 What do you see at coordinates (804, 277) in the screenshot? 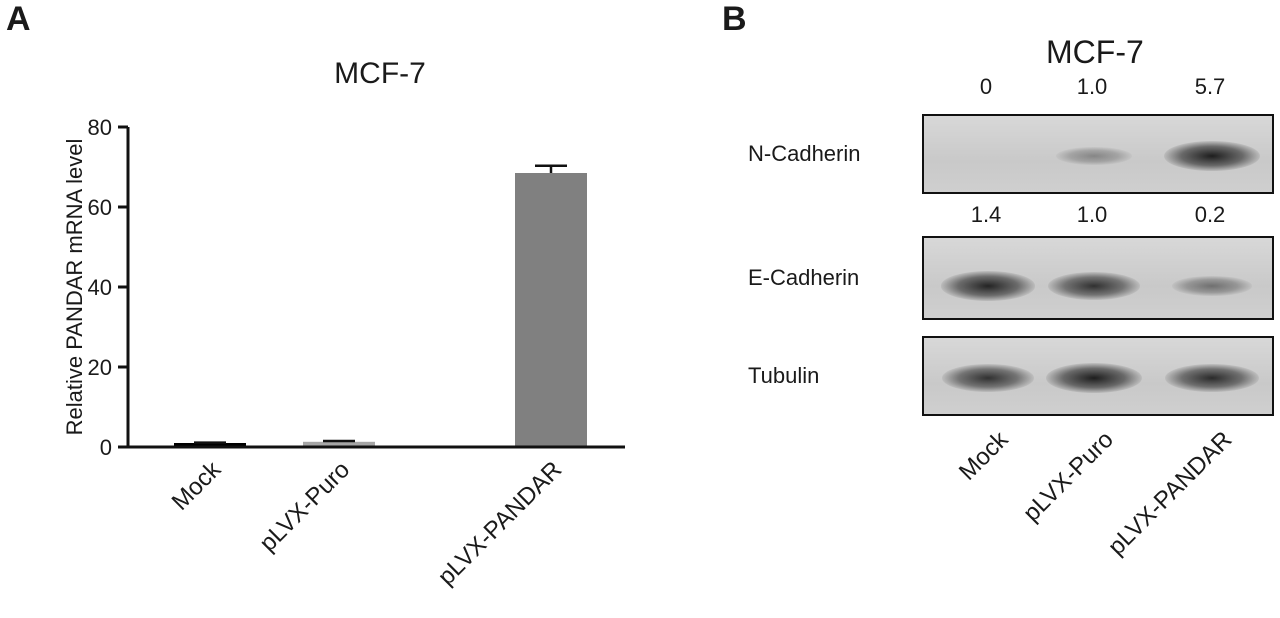
I see `blot-row-label: E-Cadherin` at bounding box center [804, 277].